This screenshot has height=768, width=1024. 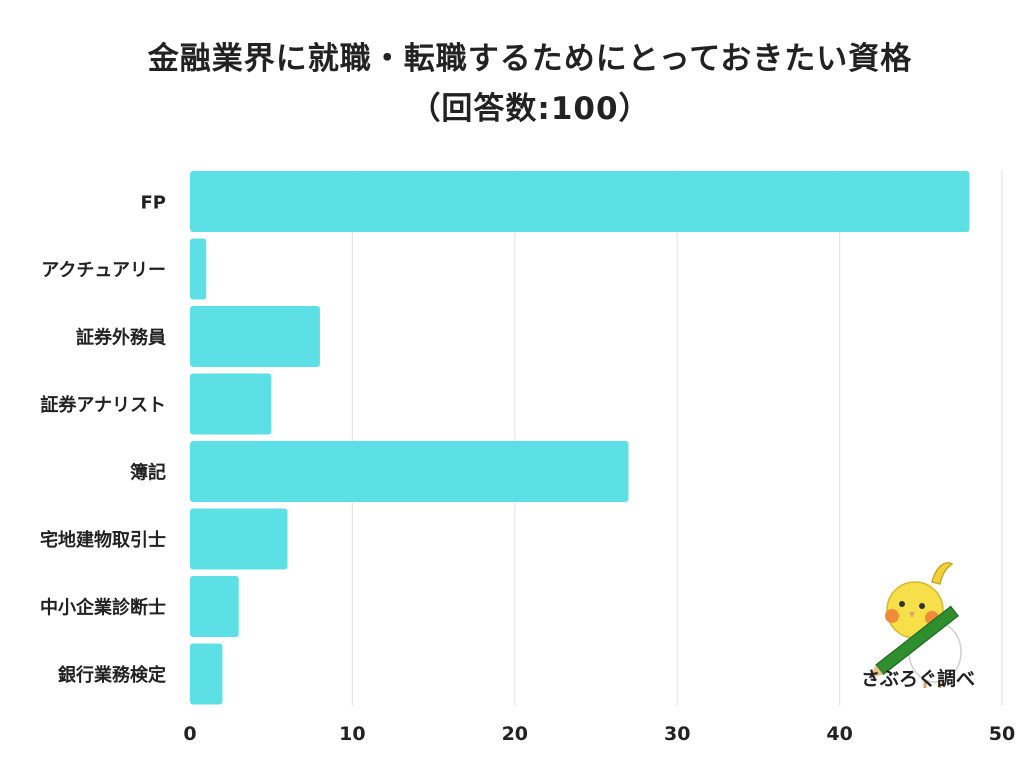 I want to click on x-tick-label: 20, so click(x=515, y=734).